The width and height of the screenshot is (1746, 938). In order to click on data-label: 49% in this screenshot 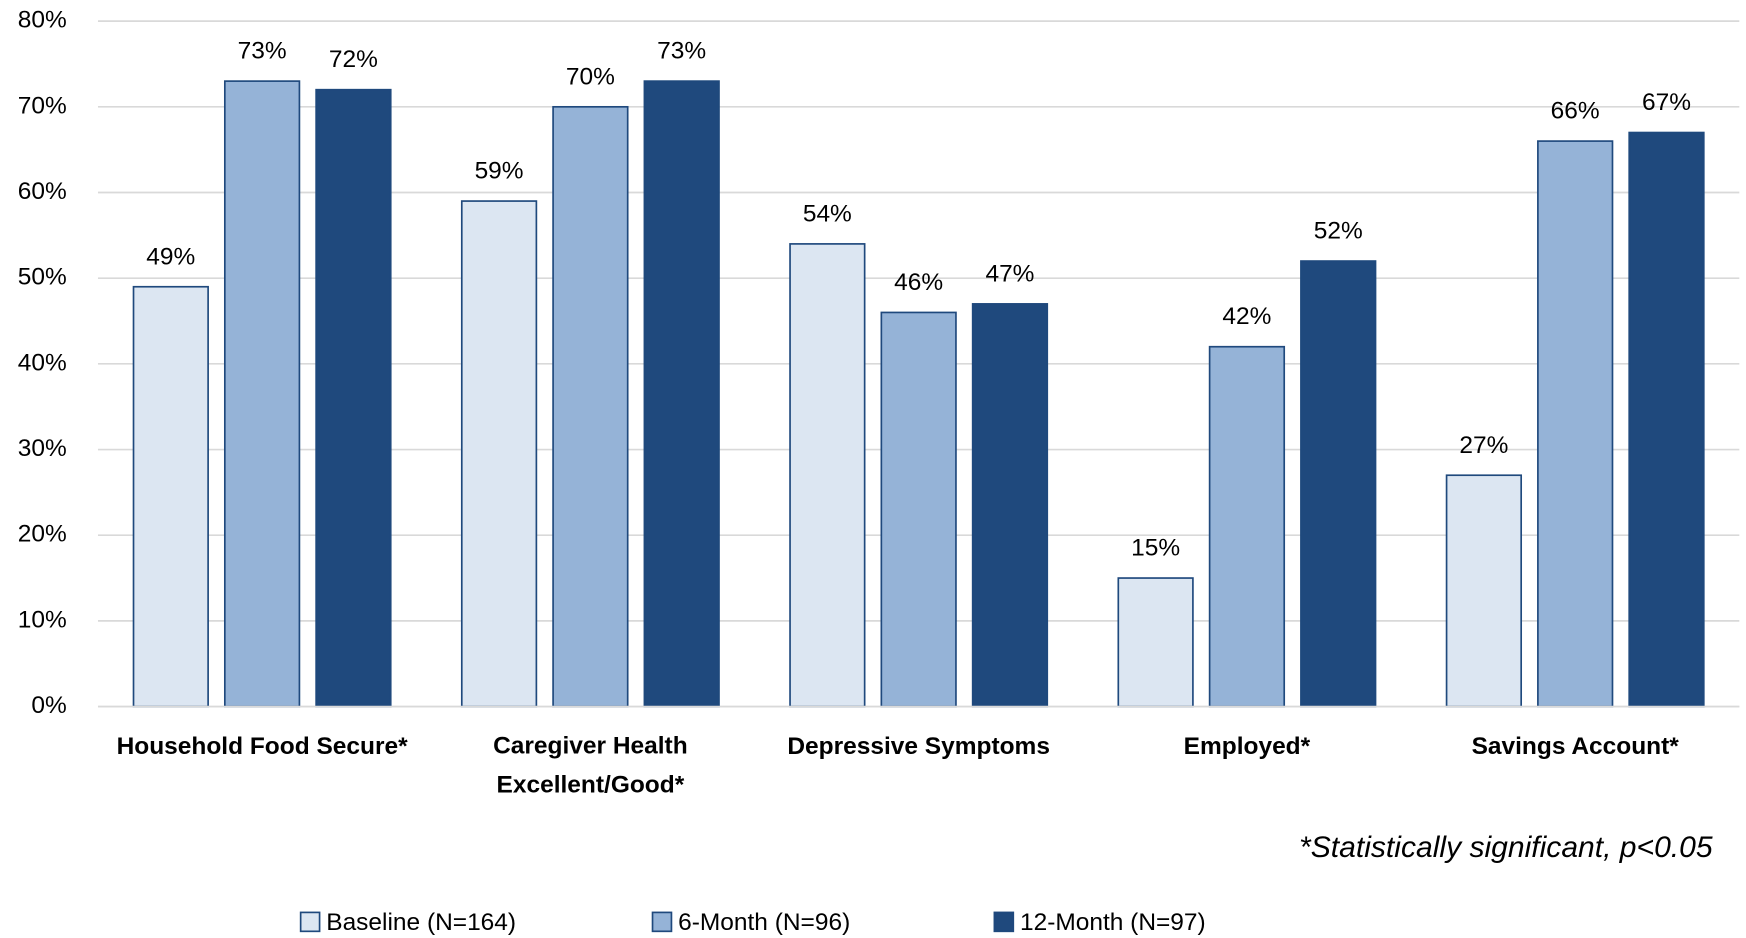, I will do `click(170, 256)`.